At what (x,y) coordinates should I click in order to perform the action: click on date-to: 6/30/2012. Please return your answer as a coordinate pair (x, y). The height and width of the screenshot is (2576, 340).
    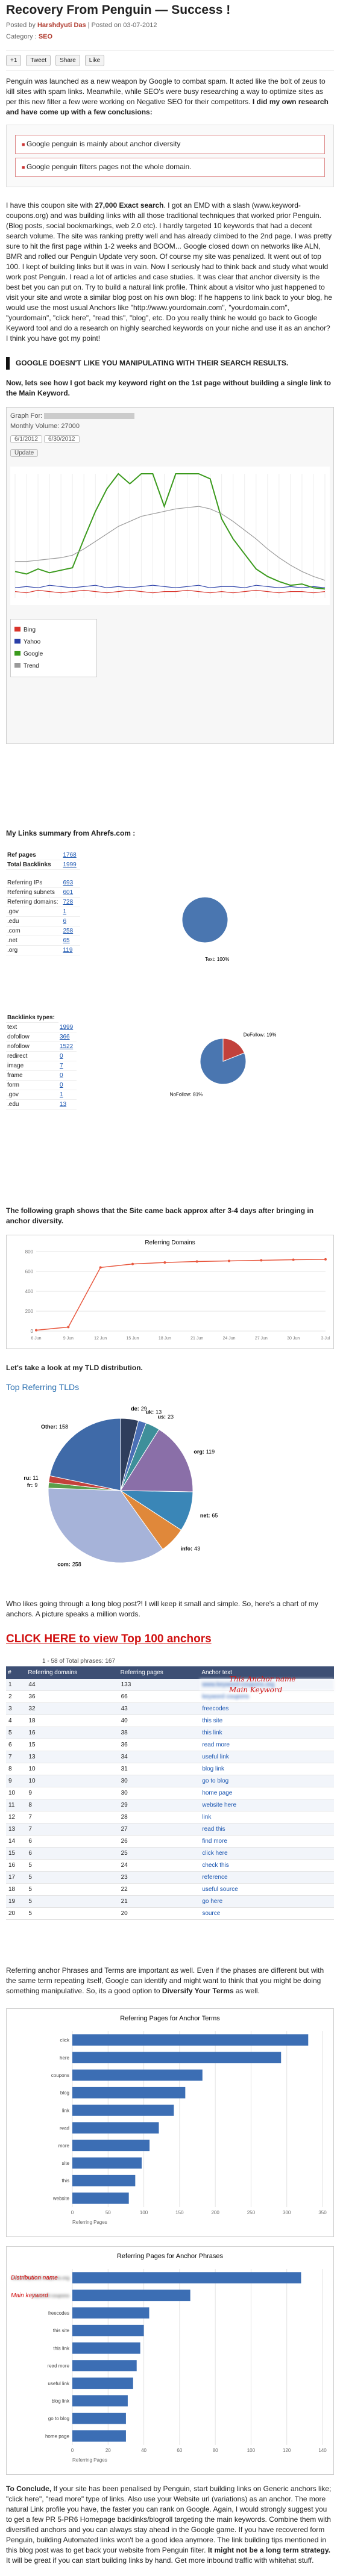
    Looking at the image, I should click on (62, 439).